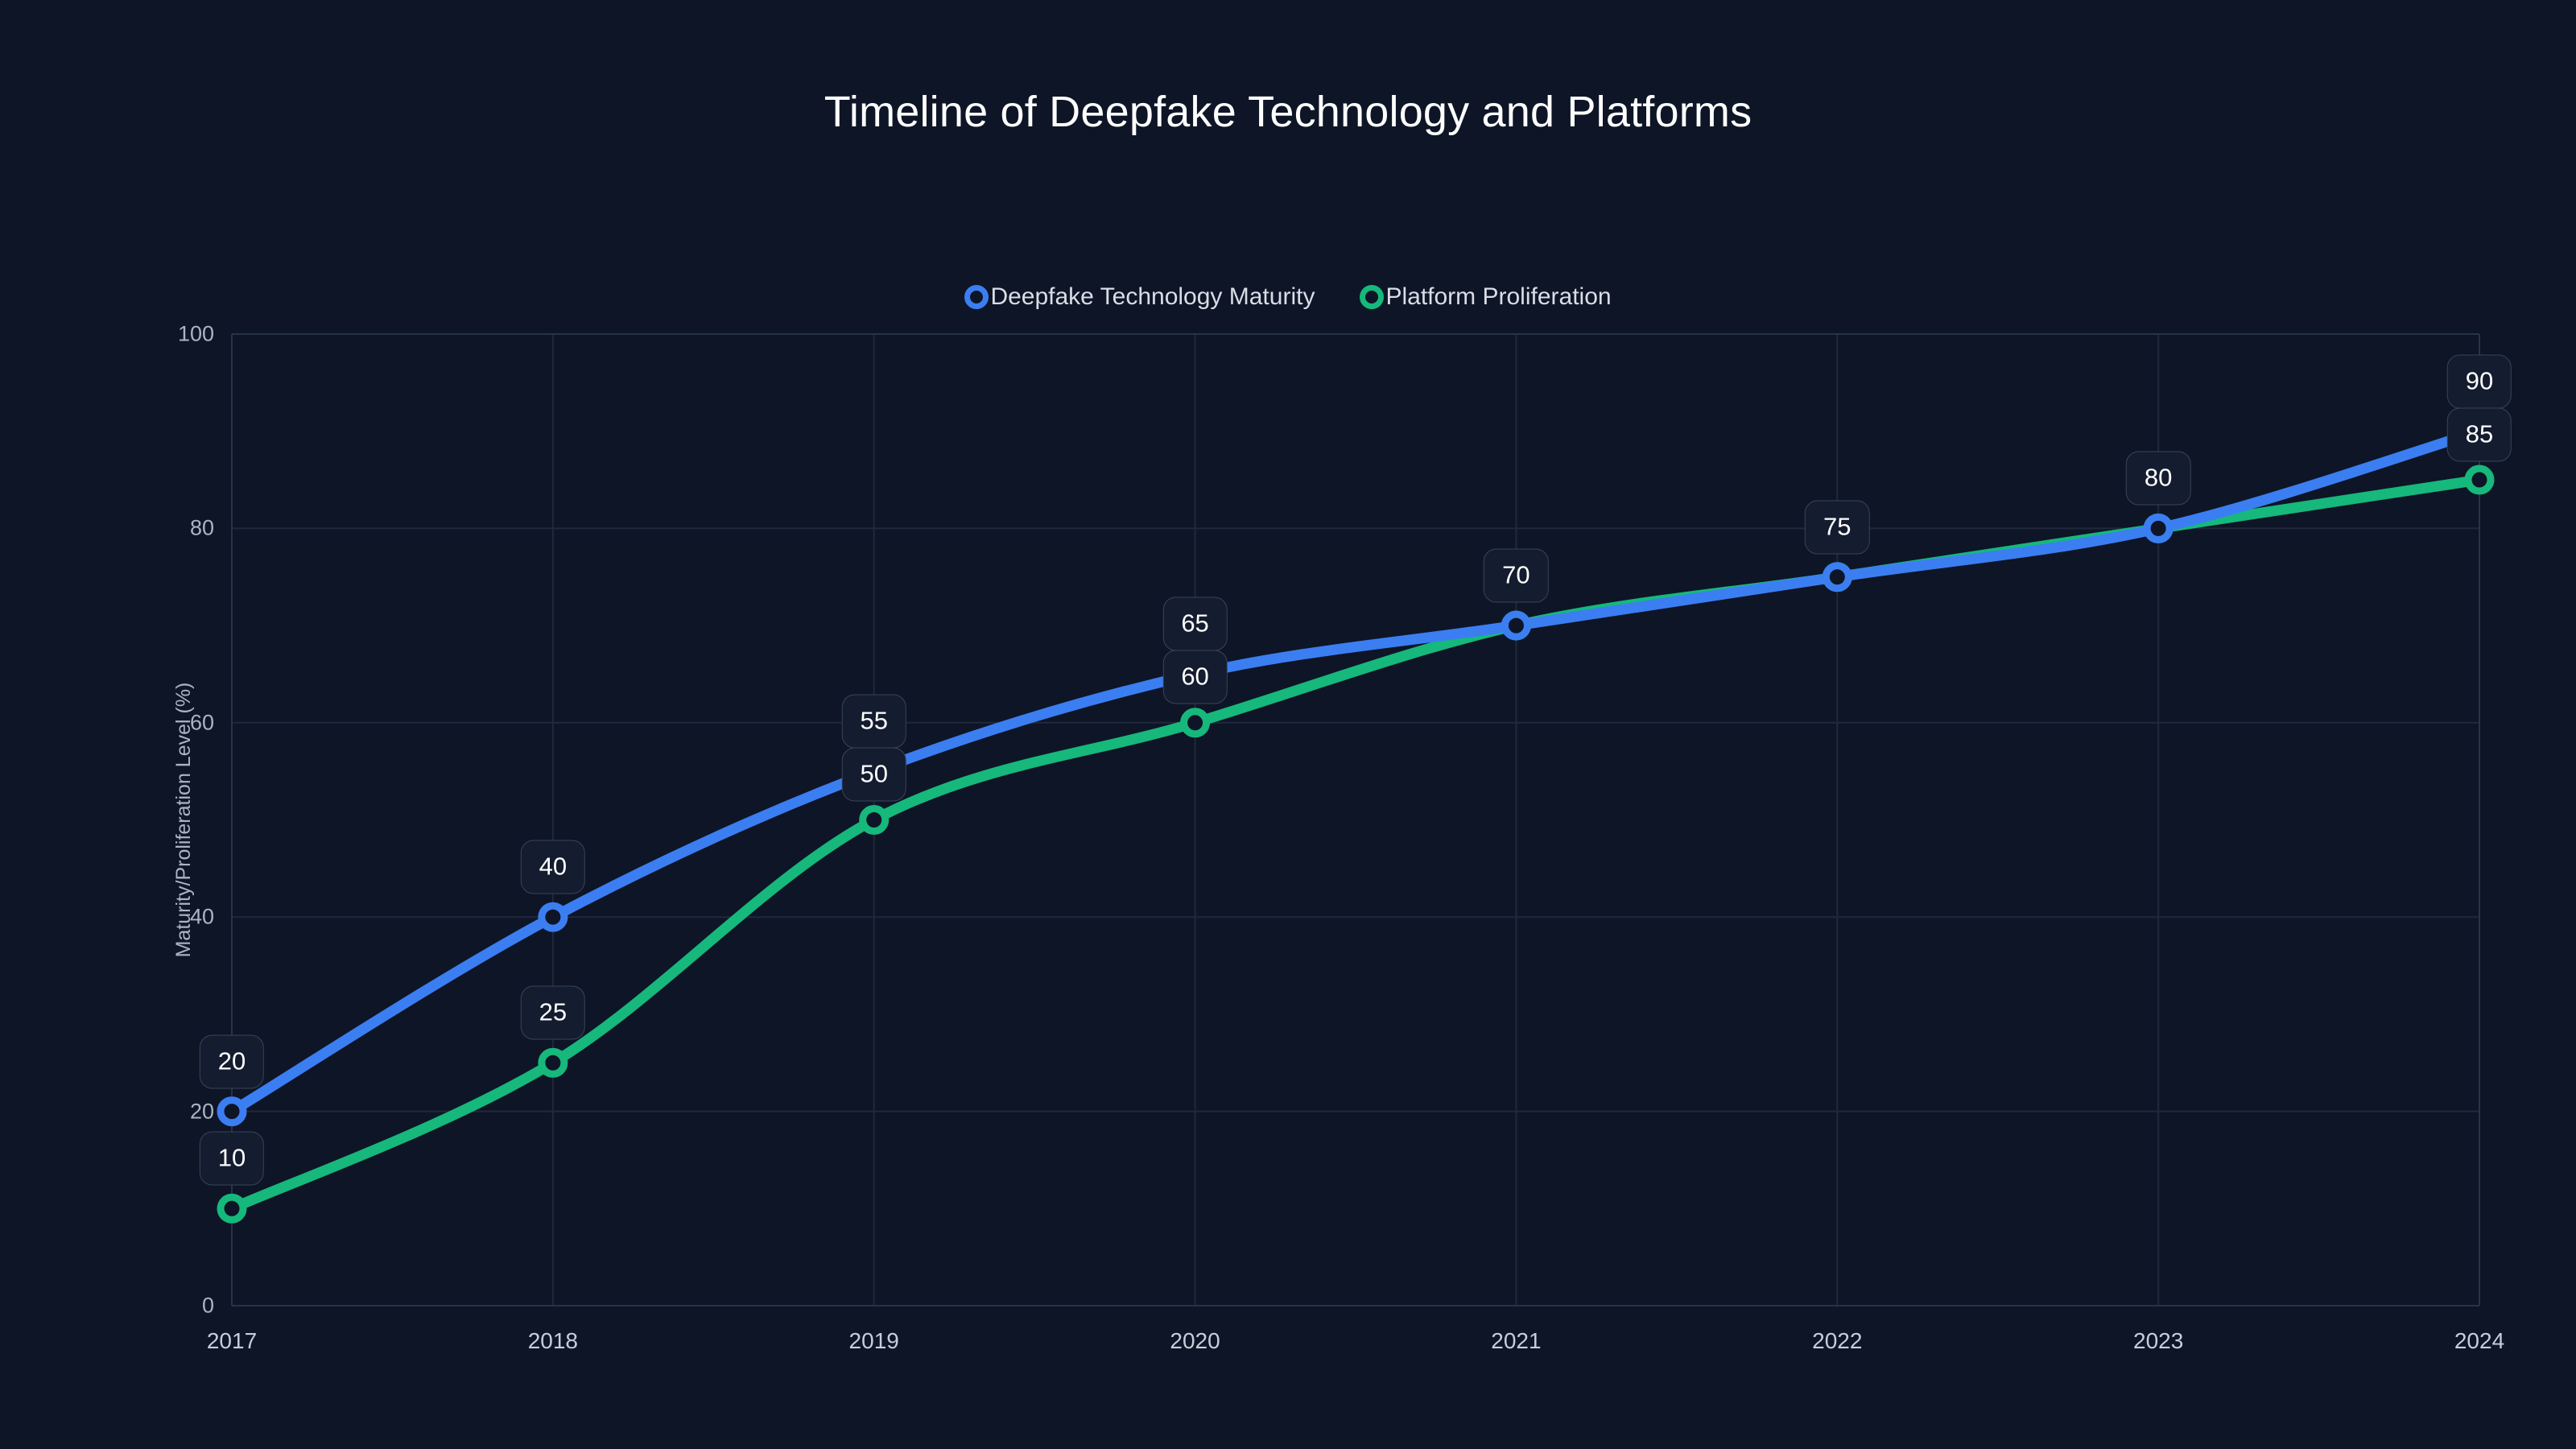 The image size is (2576, 1449). I want to click on legend-label: Deepfake Technology Maturity, so click(1152, 296).